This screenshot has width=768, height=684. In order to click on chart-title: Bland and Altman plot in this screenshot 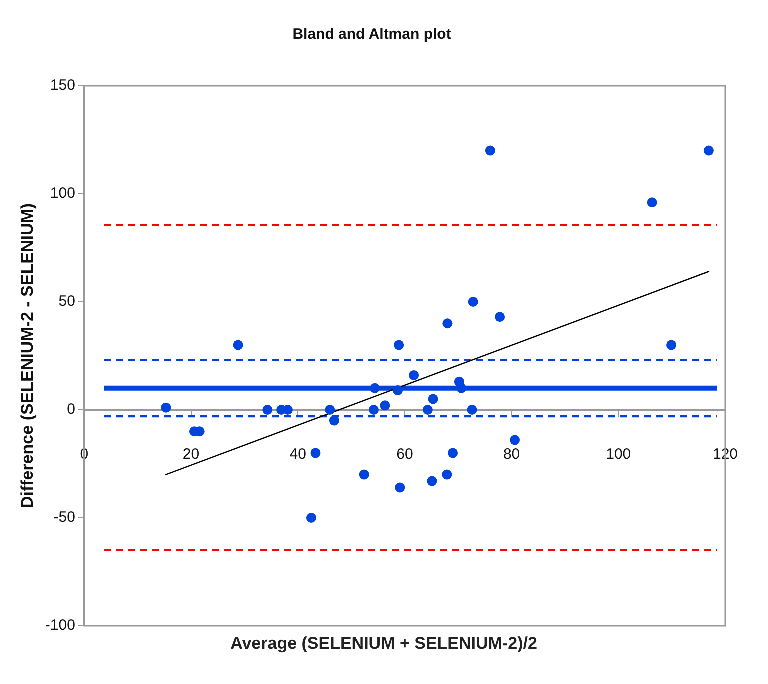, I will do `click(372, 35)`.